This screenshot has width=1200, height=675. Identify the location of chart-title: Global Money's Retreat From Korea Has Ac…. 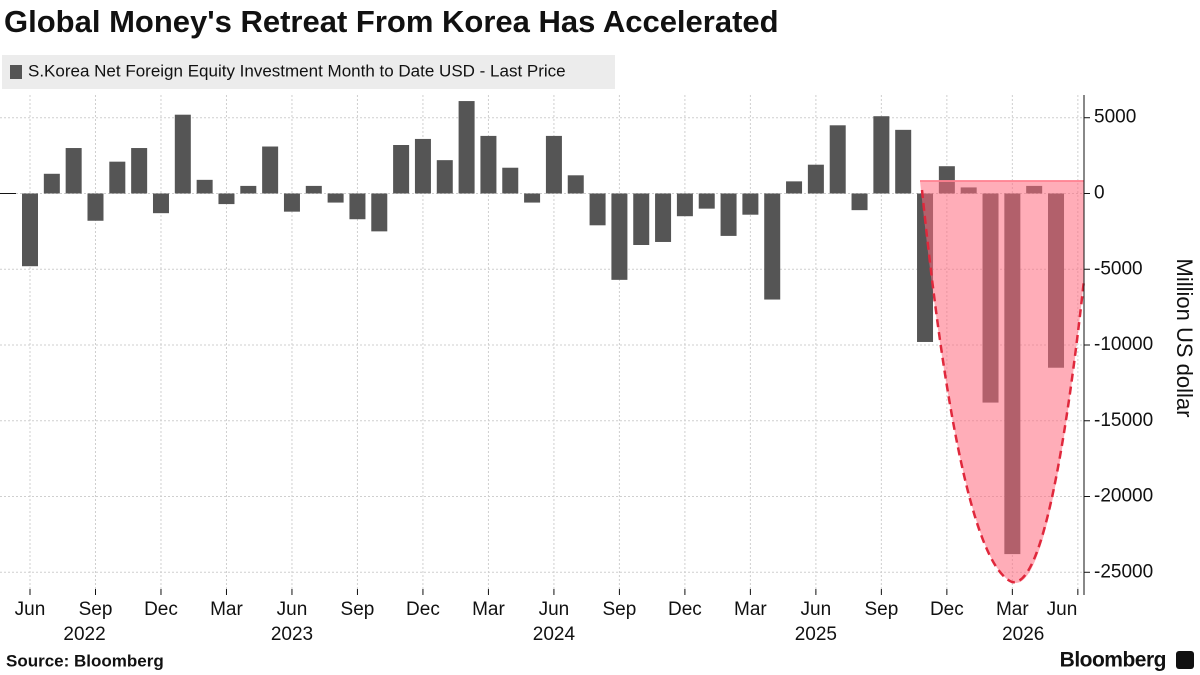
(391, 21).